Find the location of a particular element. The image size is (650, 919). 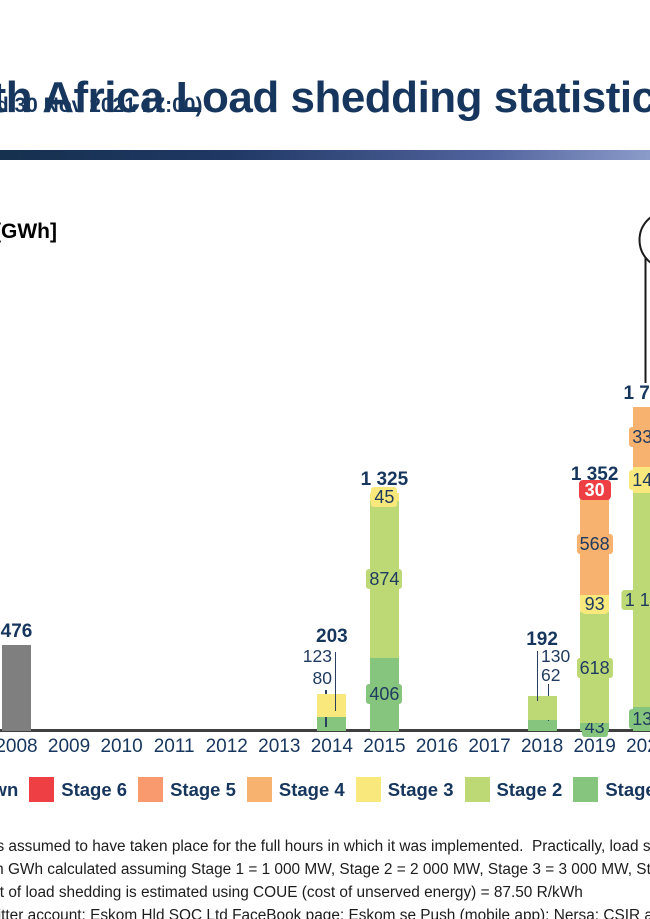

segment-value-label: 123 is located at coordinates (317, 656).